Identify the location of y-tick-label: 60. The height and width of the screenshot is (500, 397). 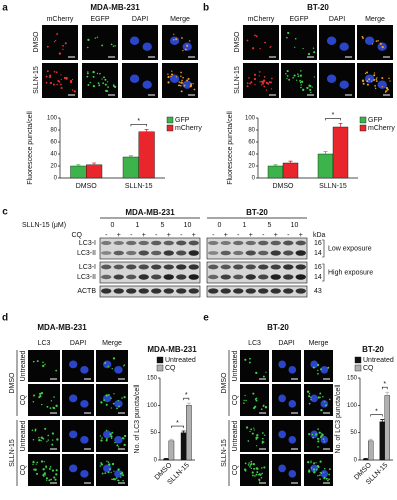
(53, 143).